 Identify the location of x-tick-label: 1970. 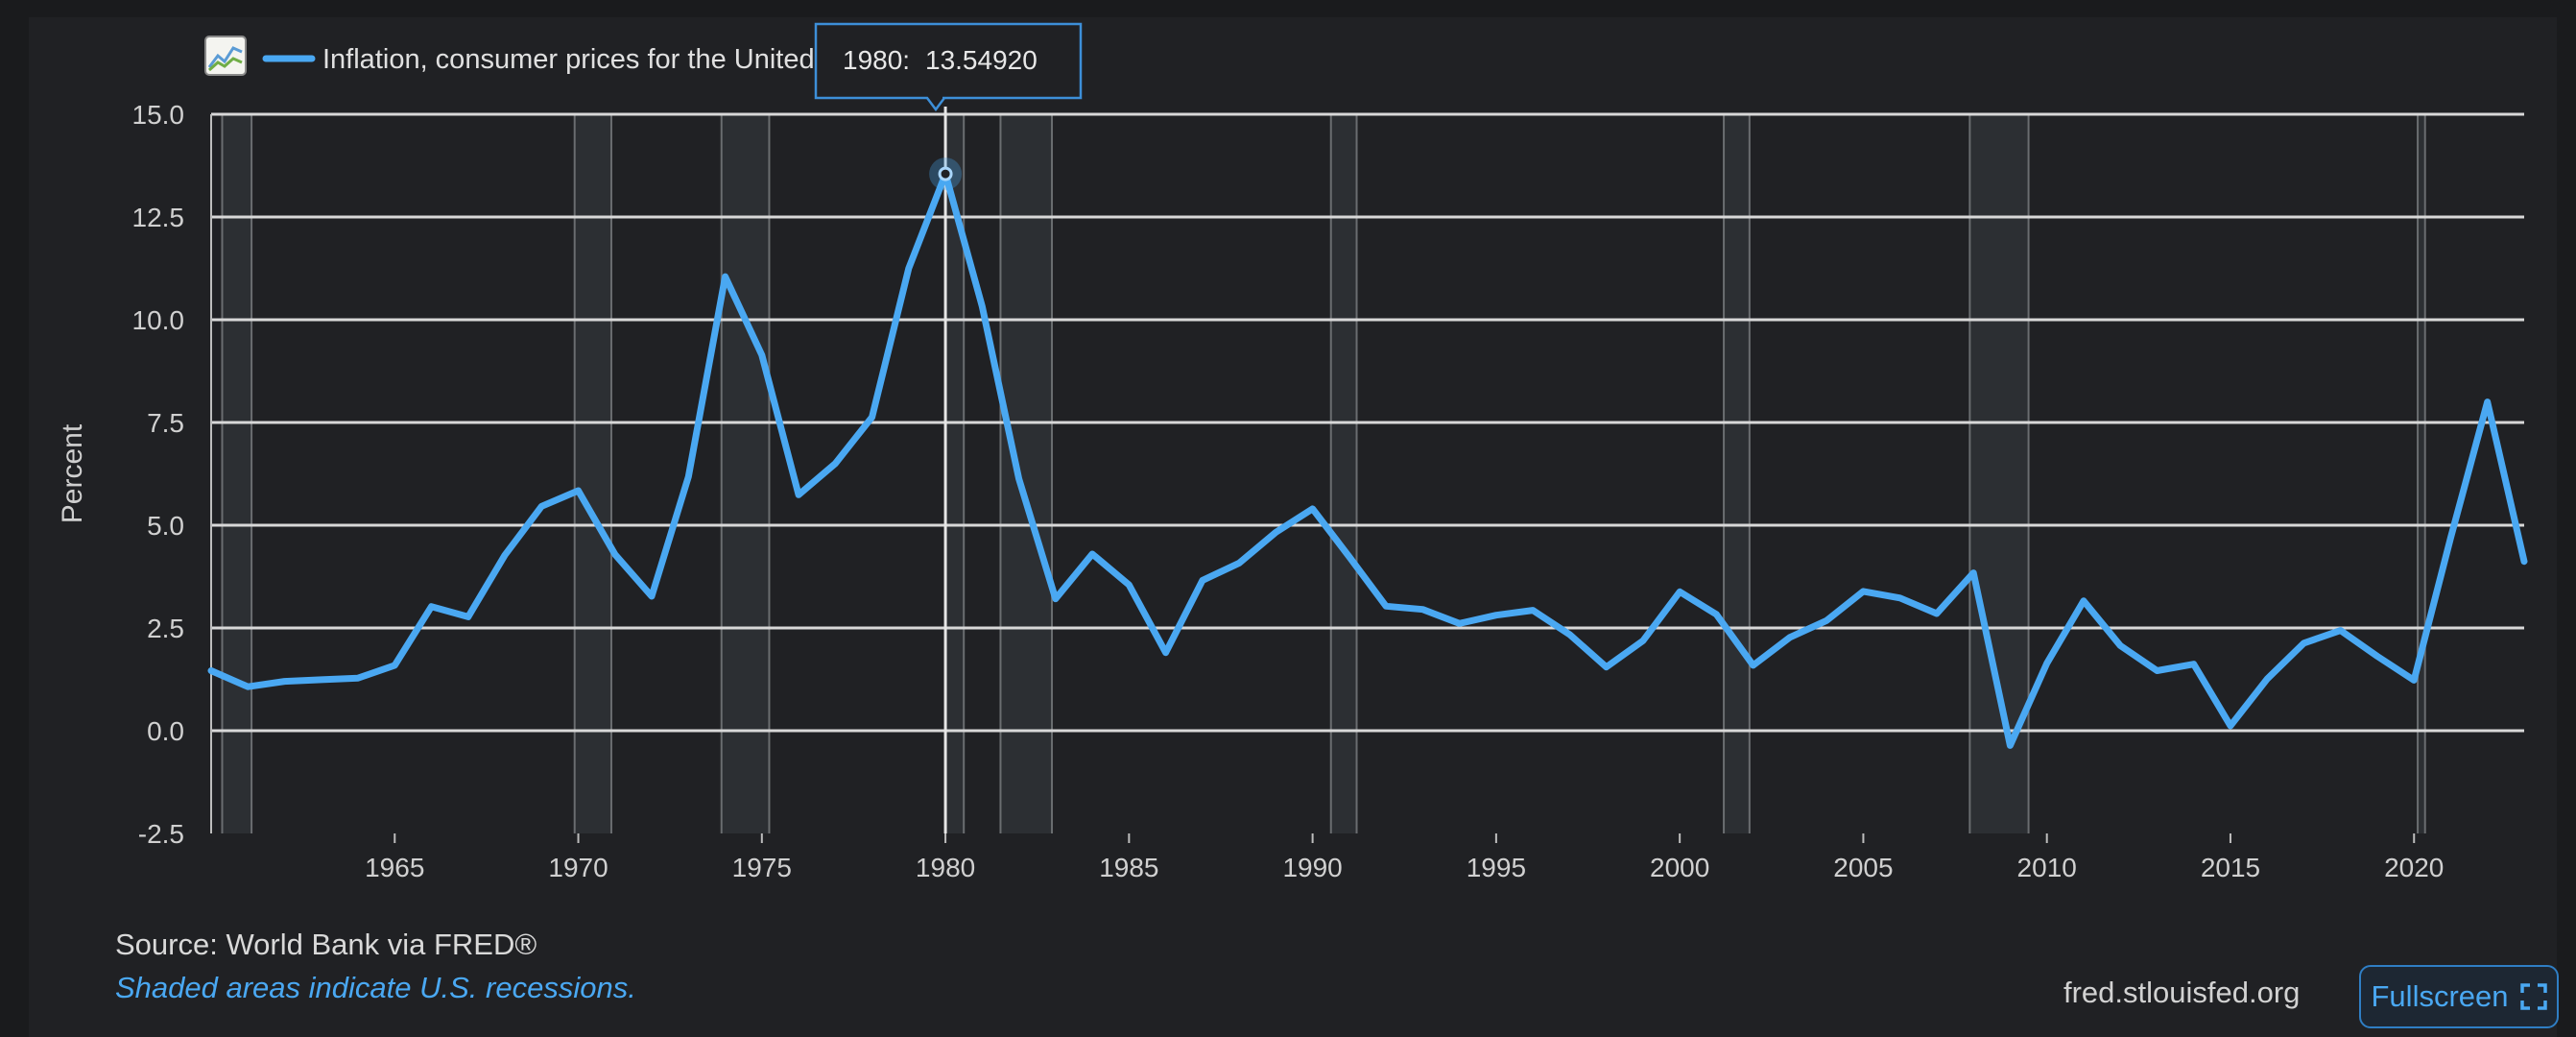
(578, 867).